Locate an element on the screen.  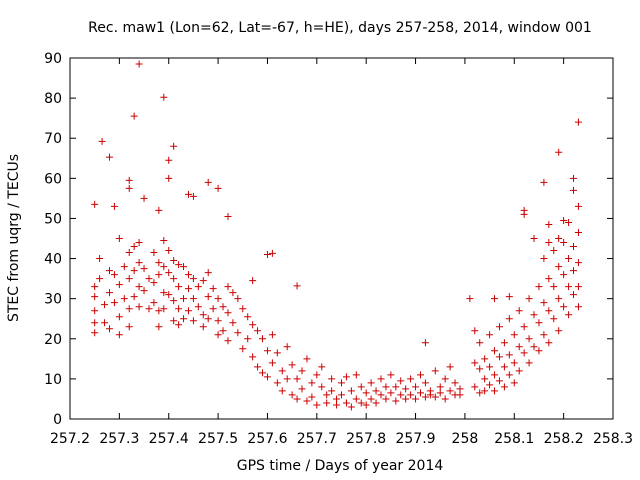
y-tick-label: 60 is located at coordinates (53, 179).